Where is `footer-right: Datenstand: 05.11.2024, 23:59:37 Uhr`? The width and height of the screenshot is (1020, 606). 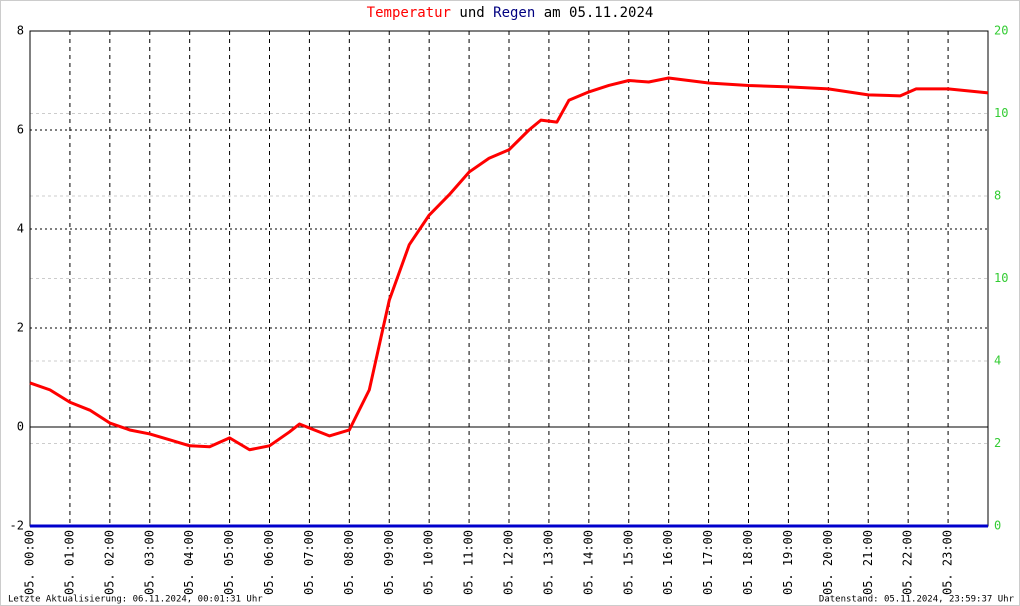
footer-right: Datenstand: 05.11.2024, 23:59:37 Uhr is located at coordinates (917, 600).